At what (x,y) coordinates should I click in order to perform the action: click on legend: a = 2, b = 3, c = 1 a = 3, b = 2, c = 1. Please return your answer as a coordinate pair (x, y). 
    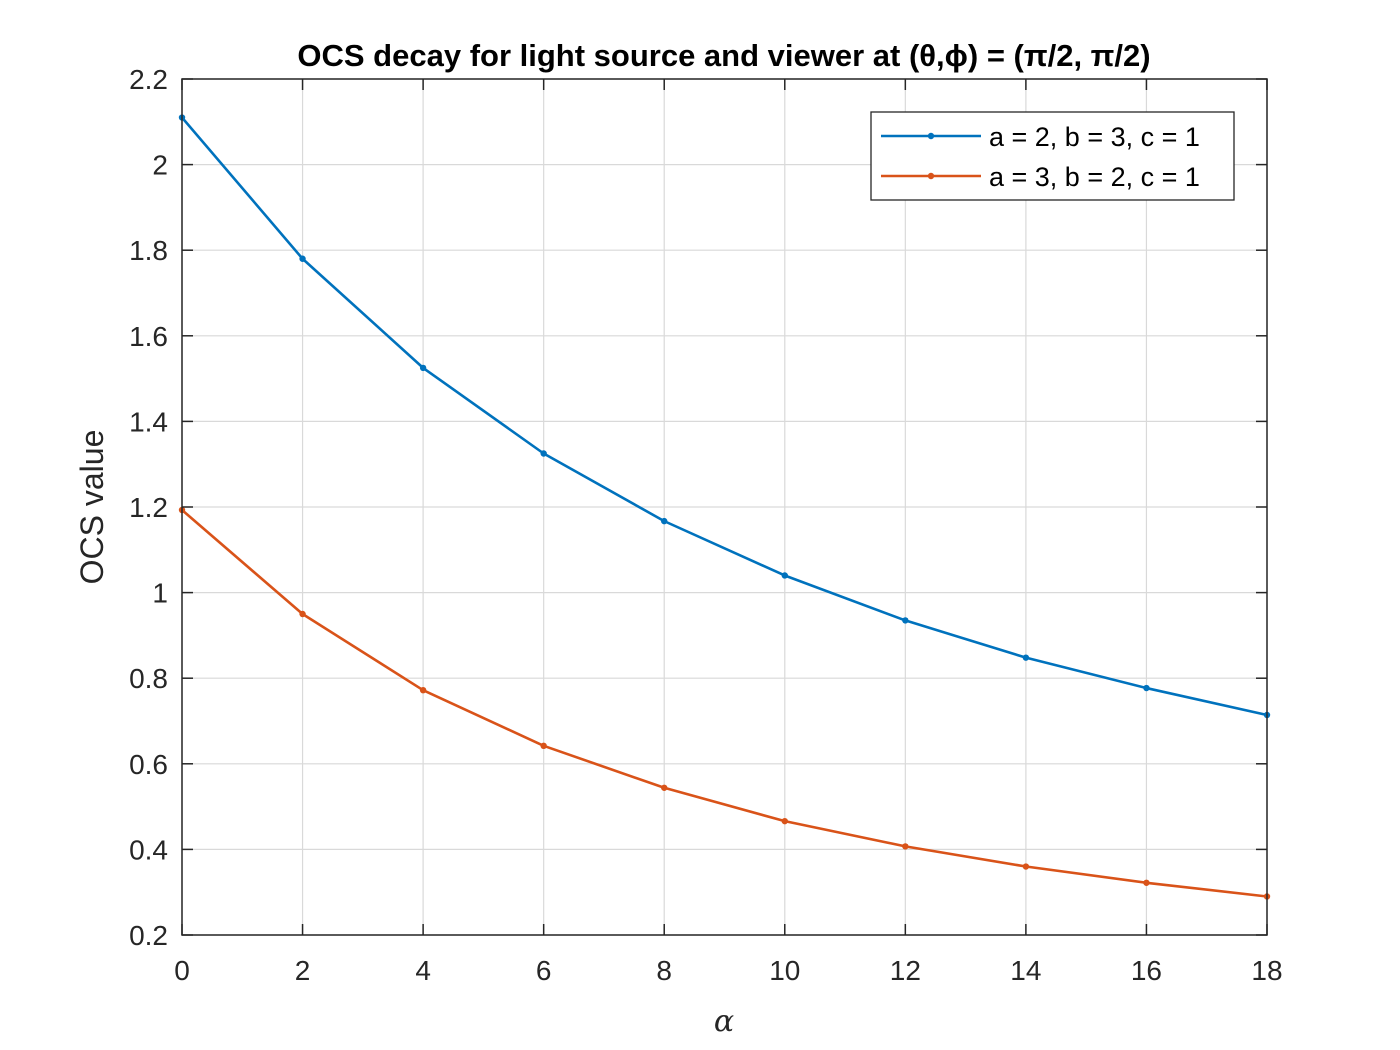
    Looking at the image, I should click on (1052, 156).